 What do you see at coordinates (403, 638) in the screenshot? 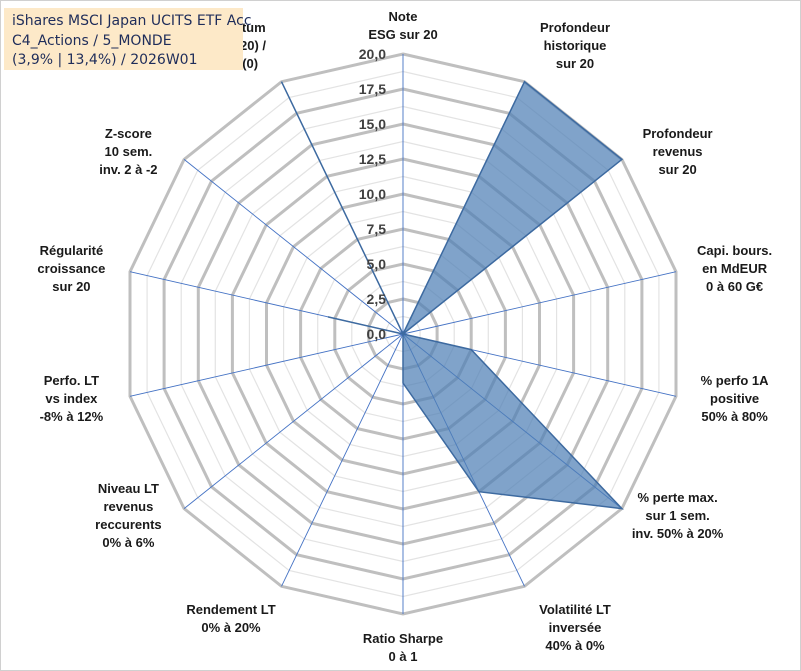
I see `axis-label: Ratio Sharpe` at bounding box center [403, 638].